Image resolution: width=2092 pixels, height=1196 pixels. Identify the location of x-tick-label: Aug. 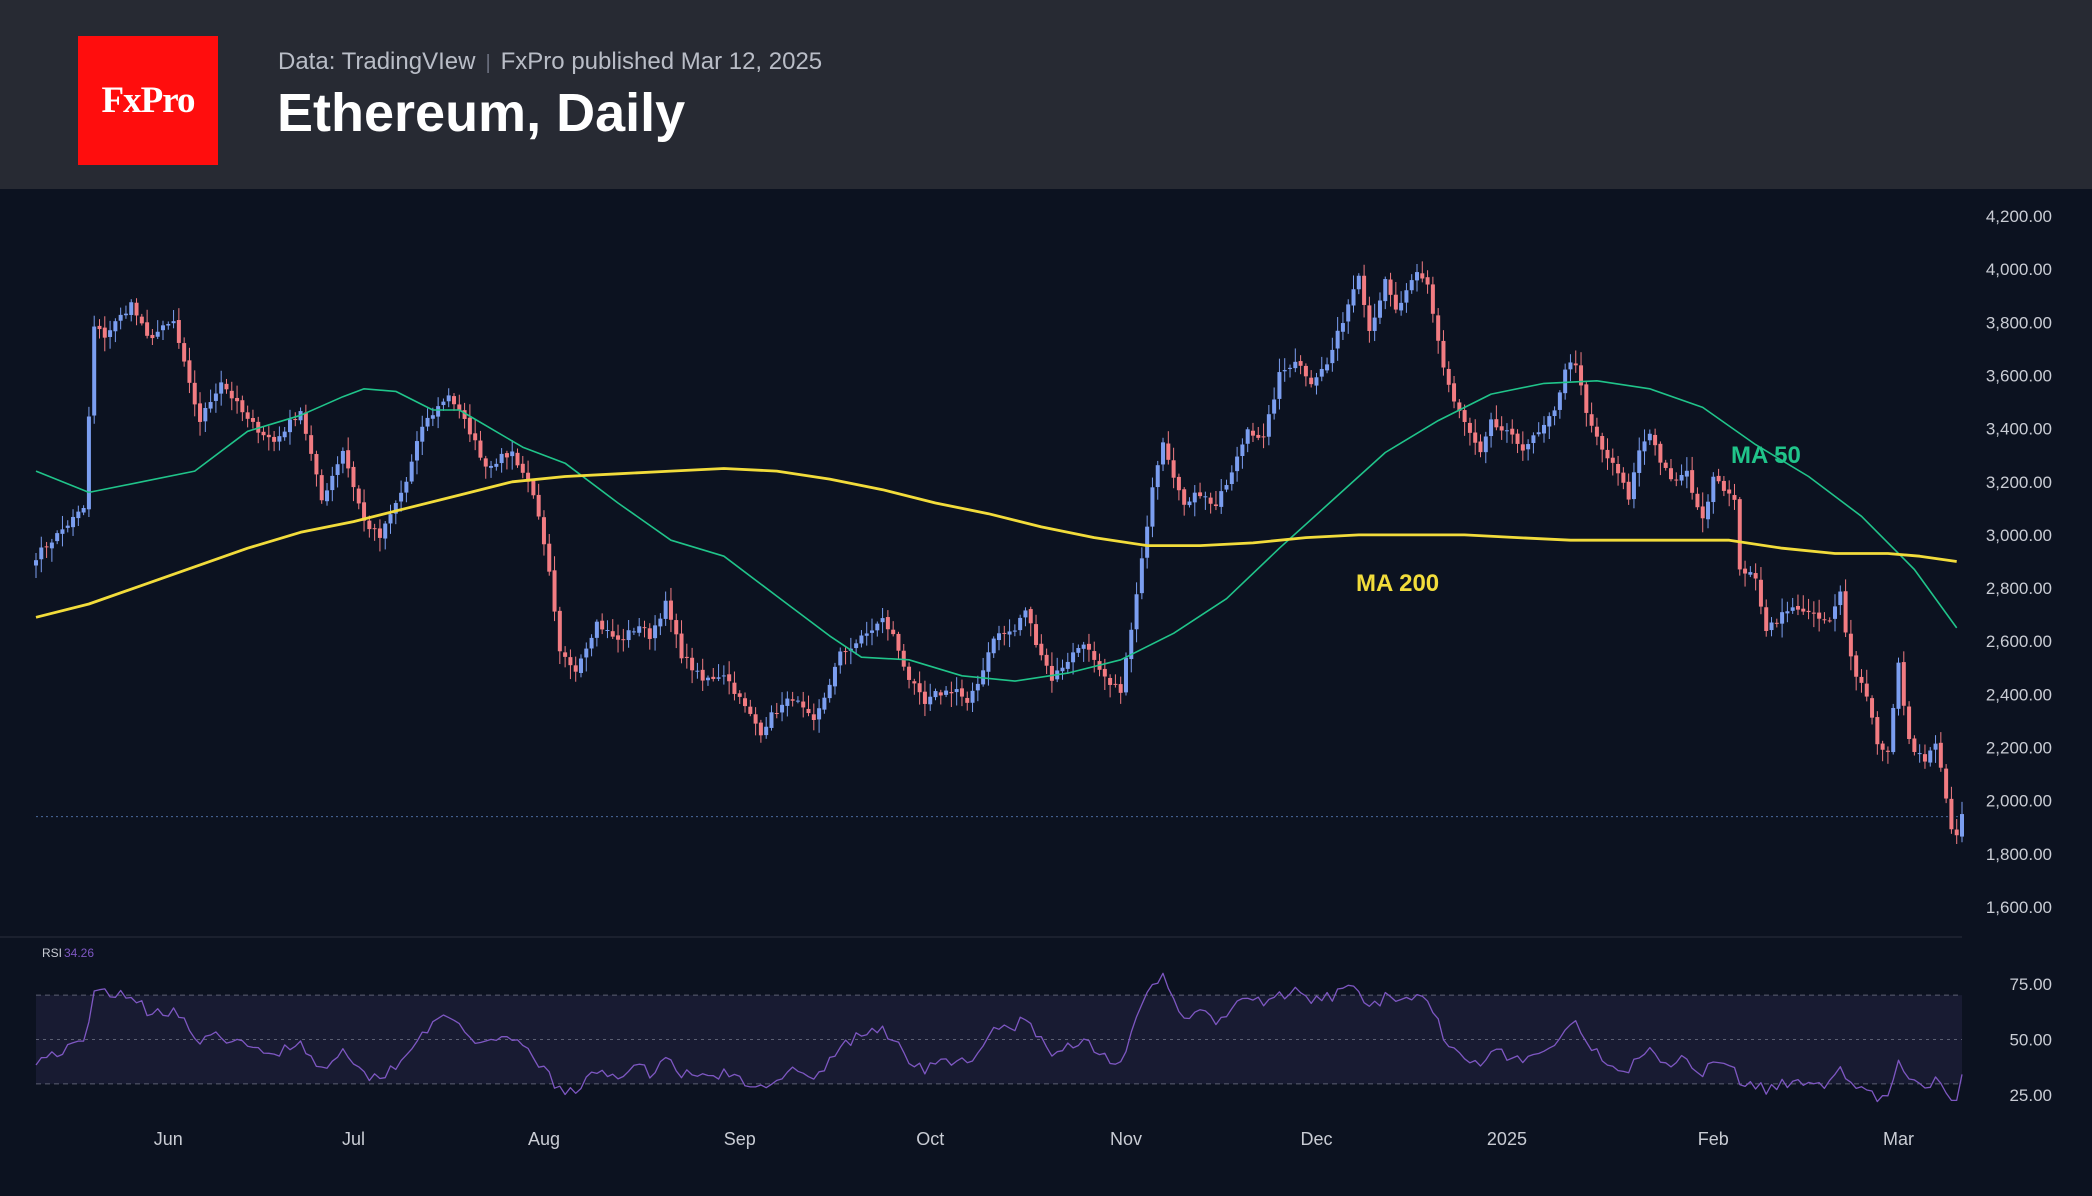
(544, 1139).